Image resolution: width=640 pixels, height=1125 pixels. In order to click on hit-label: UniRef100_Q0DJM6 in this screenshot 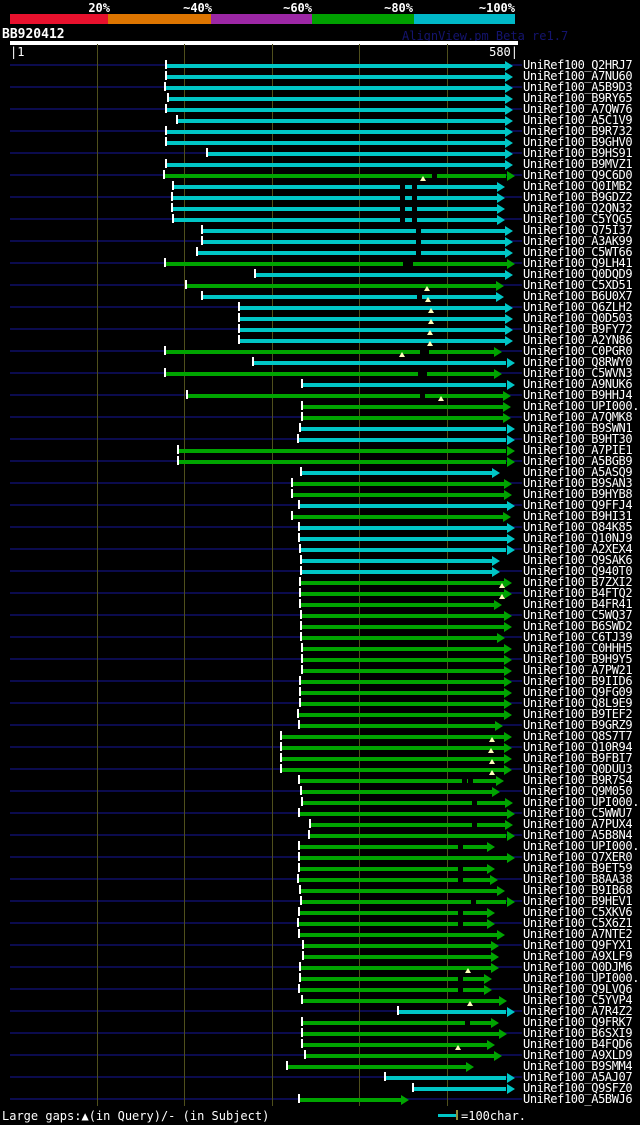, I will do `click(578, 967)`.